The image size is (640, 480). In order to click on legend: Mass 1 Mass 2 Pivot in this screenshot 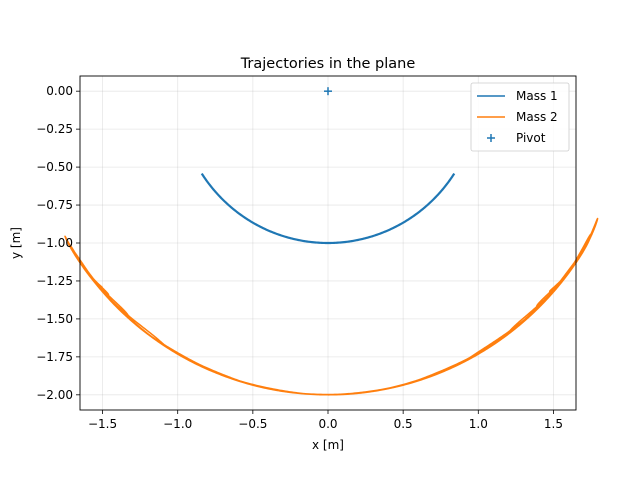, I will do `click(520, 117)`.